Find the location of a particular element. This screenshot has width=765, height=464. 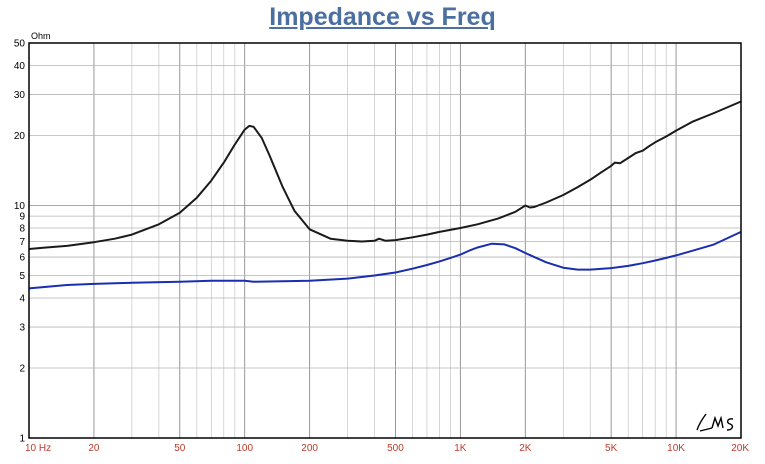

y-tick-label: 5 is located at coordinates (22, 276).